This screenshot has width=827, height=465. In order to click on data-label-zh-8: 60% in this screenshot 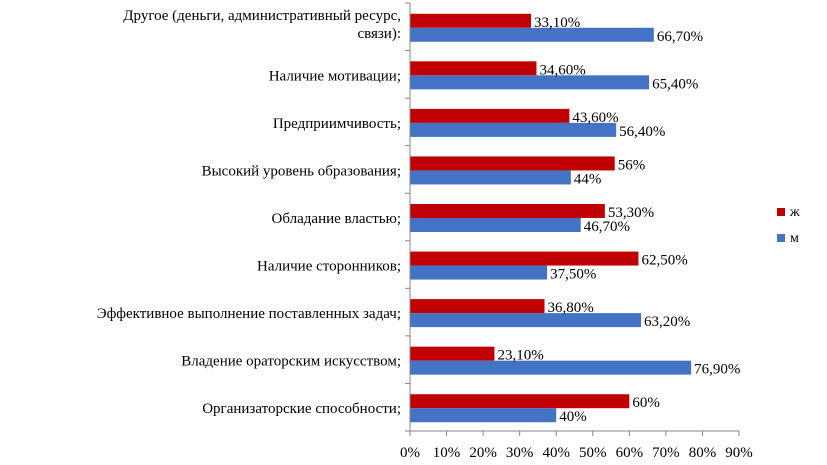, I will do `click(646, 403)`.